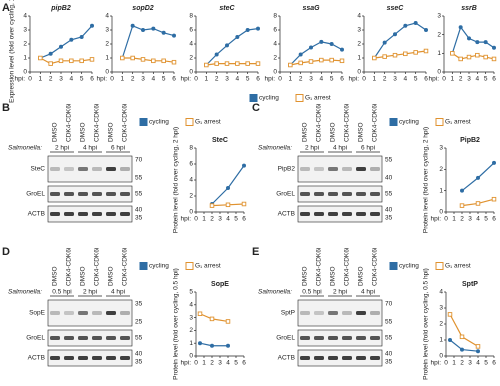 This screenshot has height=386, width=500. Describe the element at coordinates (143, 79) in the screenshot. I see `x-tick-label: 3` at that location.